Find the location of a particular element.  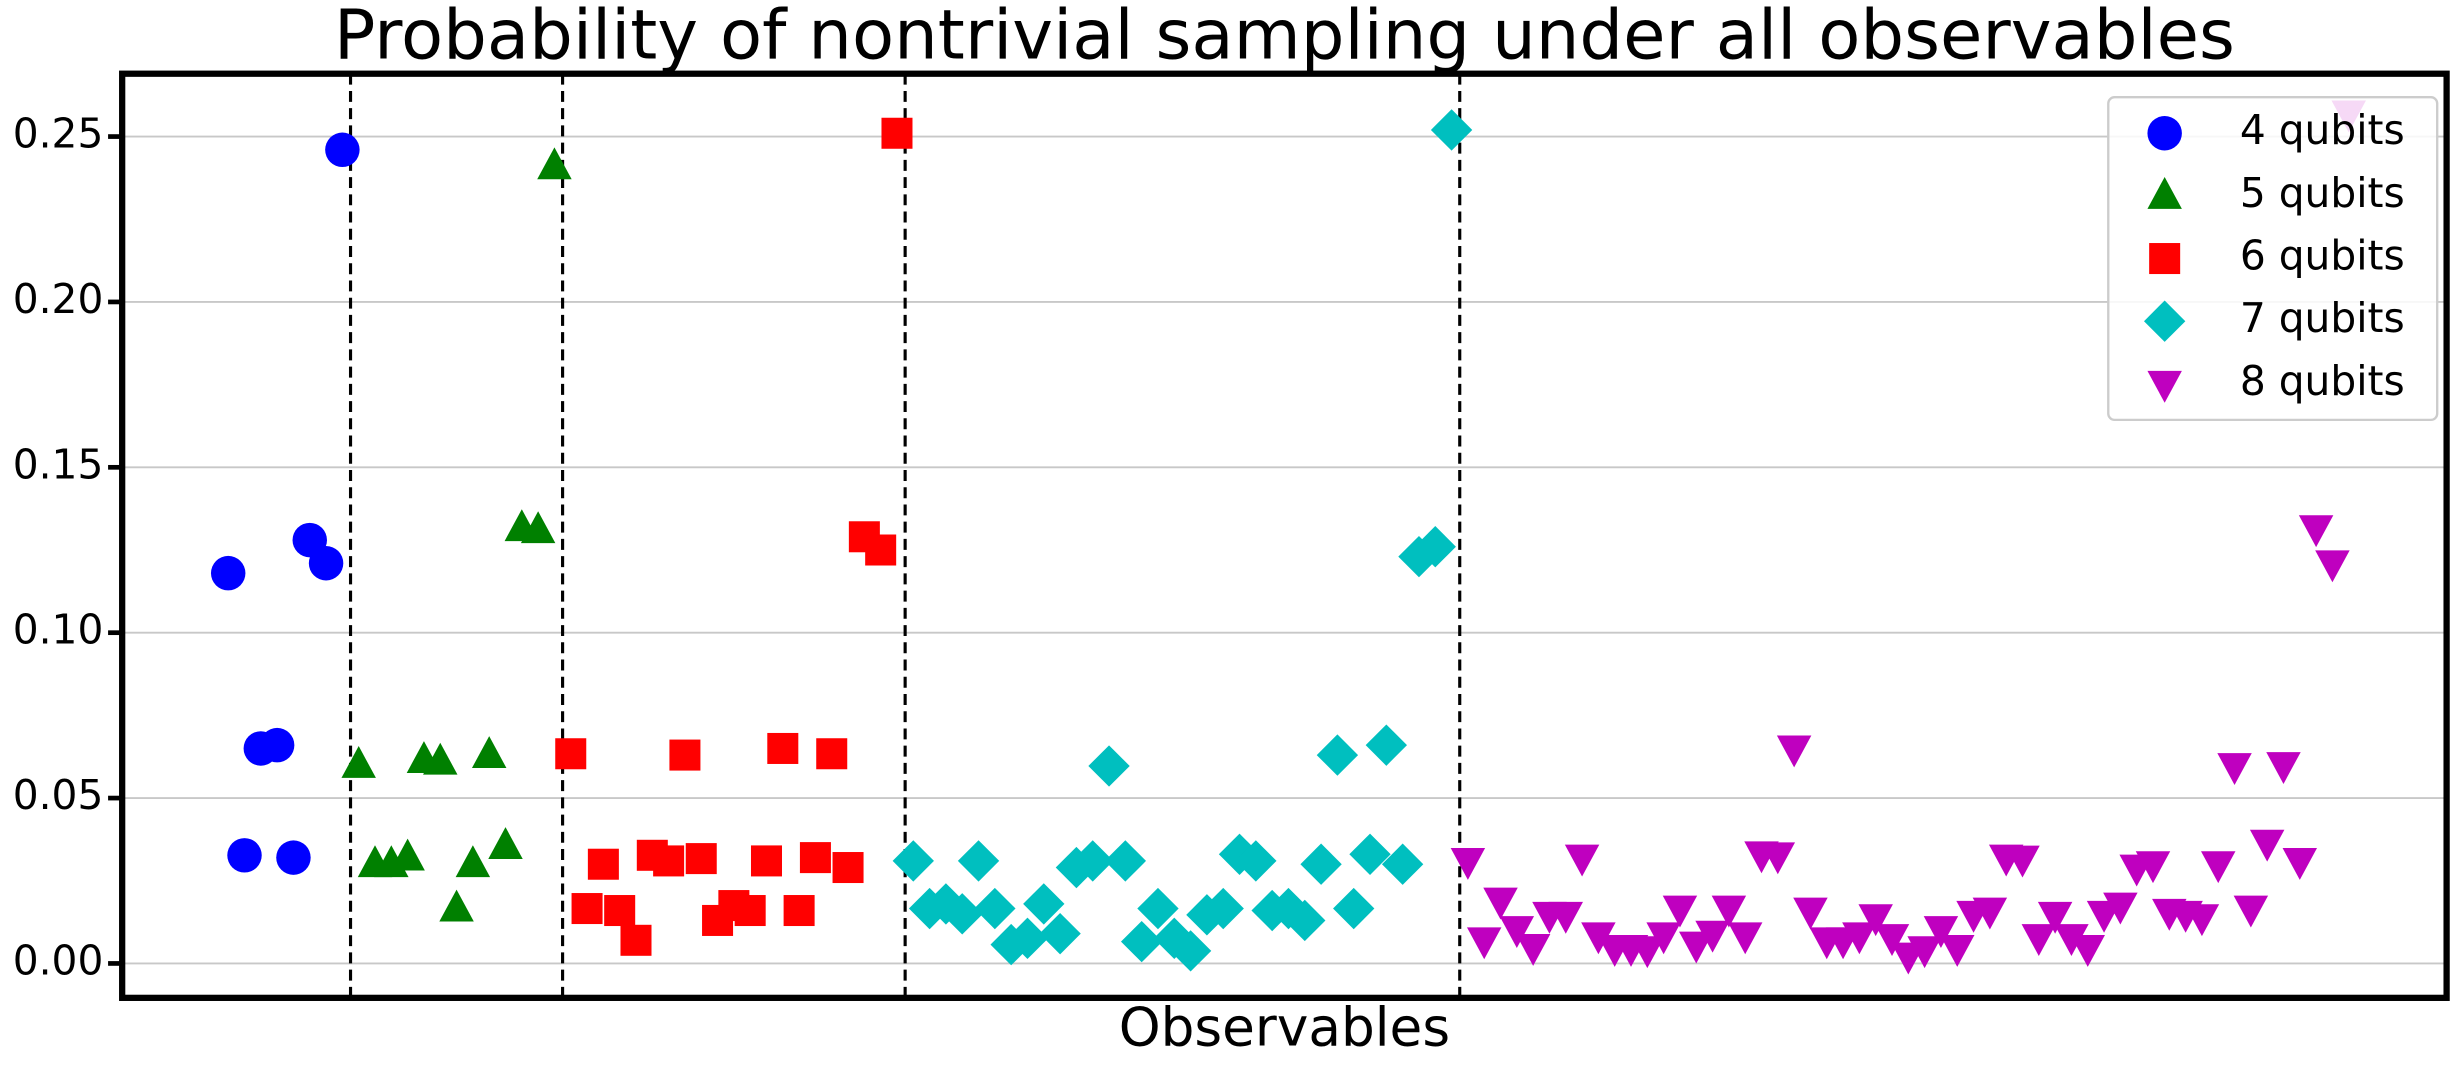

legend-label: 8 qubits is located at coordinates (2322, 381).